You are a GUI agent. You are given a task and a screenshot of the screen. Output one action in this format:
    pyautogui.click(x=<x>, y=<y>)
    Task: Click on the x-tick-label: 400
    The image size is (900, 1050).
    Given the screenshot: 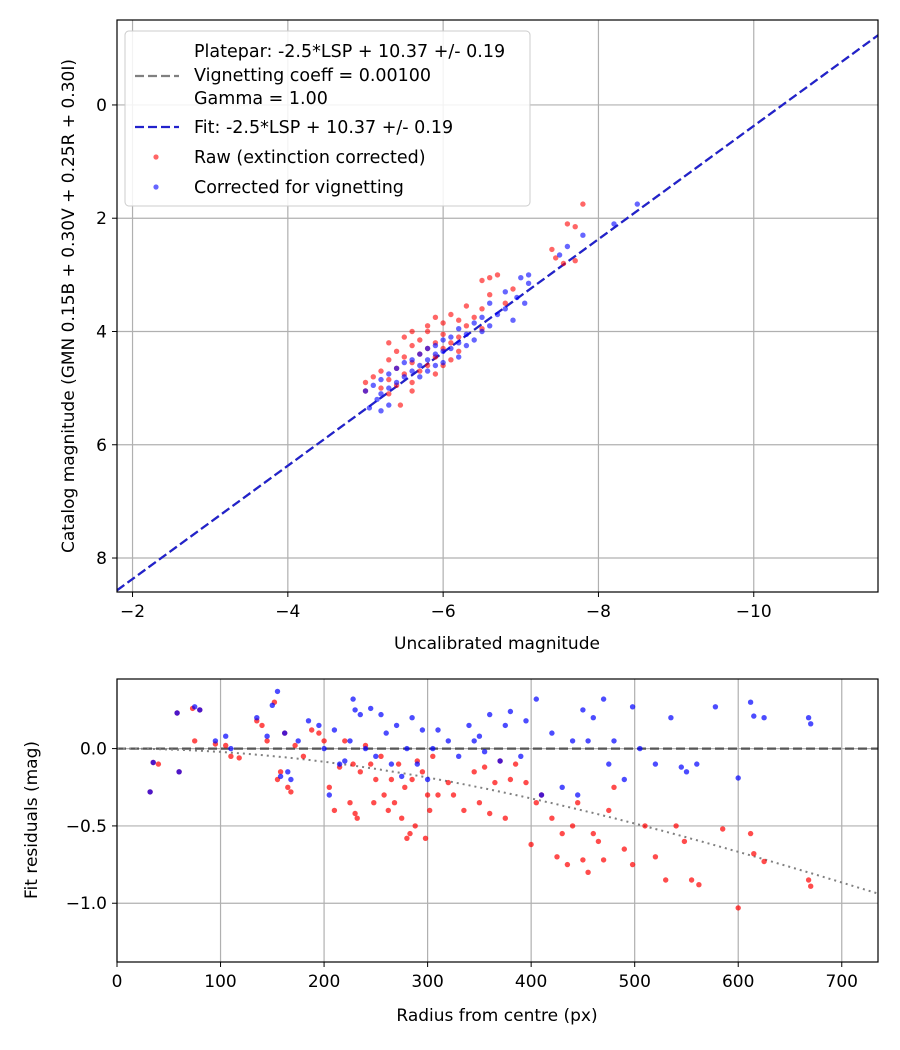 What is the action you would take?
    pyautogui.click(x=531, y=982)
    